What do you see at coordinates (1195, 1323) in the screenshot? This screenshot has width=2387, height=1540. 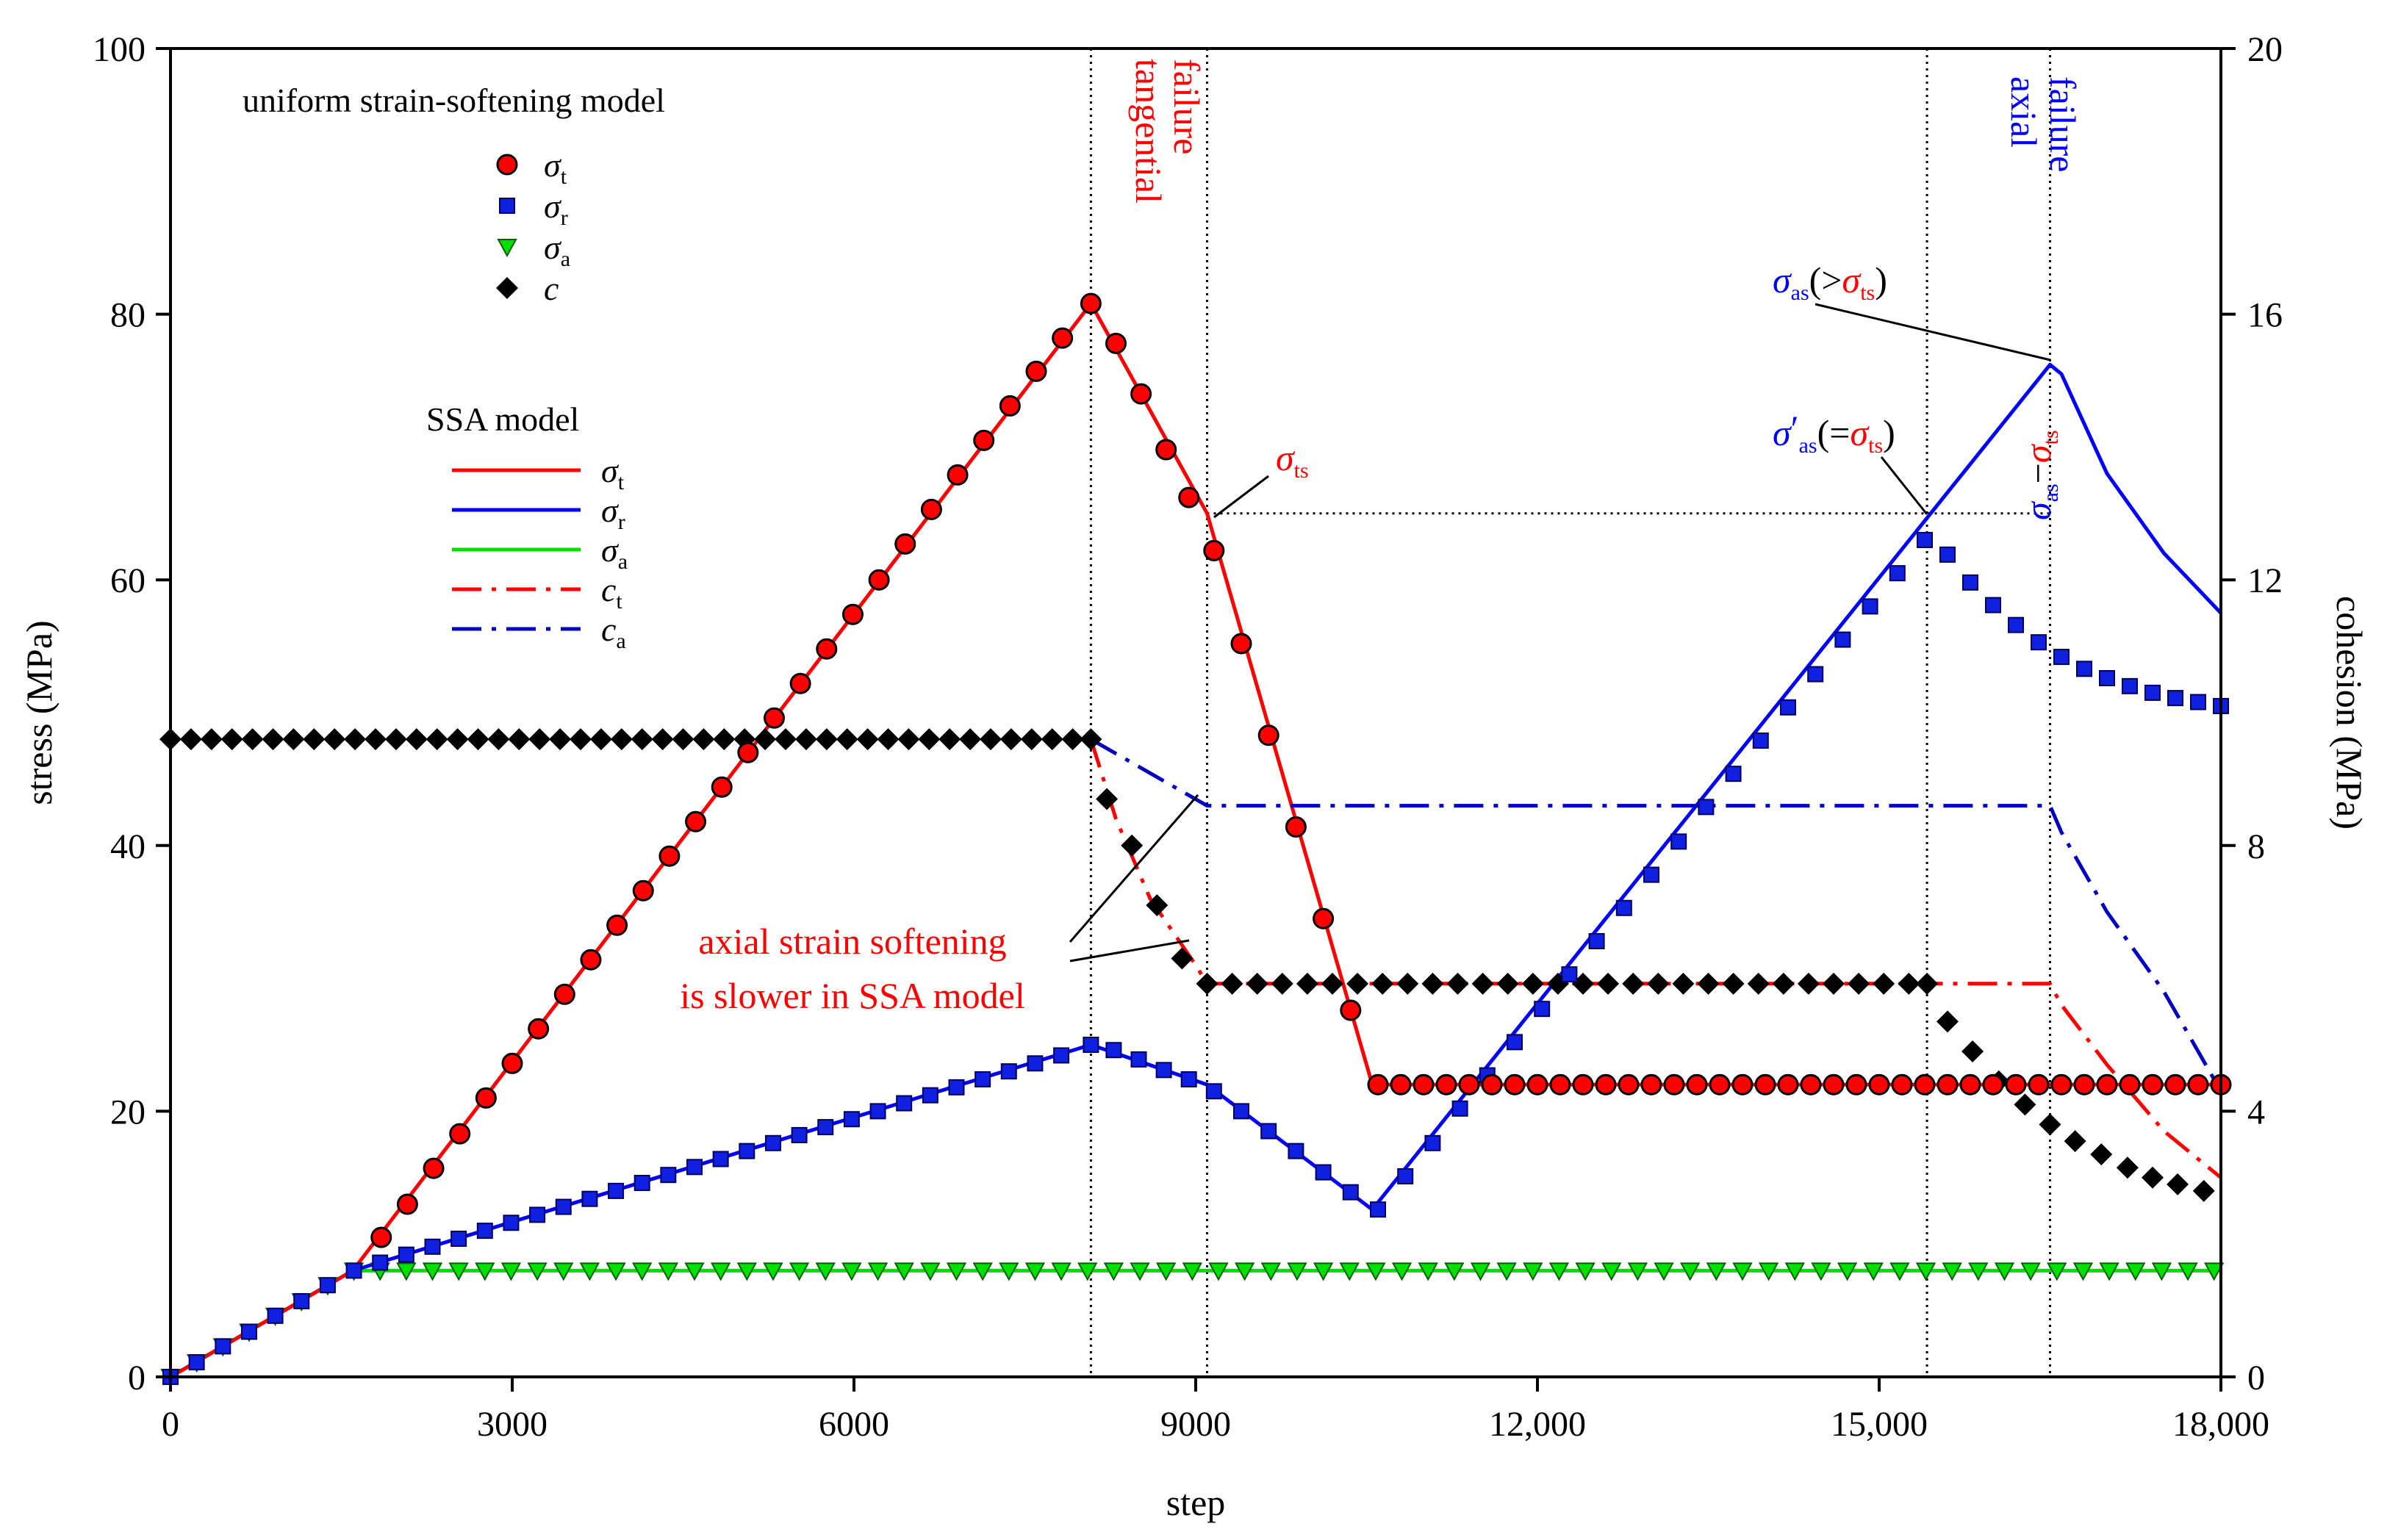 I see `ssa-sigma-a-line` at bounding box center [1195, 1323].